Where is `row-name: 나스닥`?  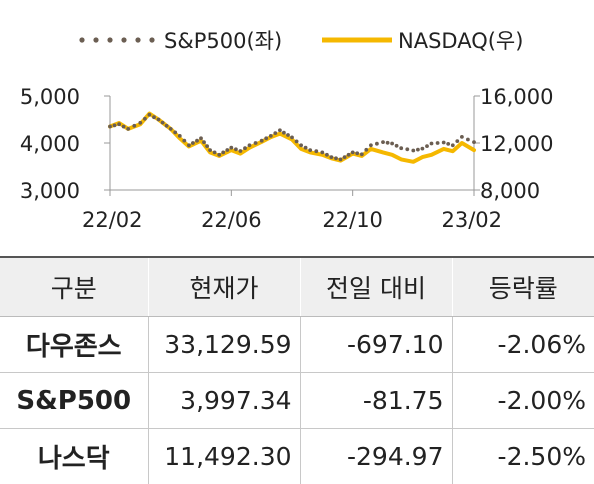 row-name: 나스닥 is located at coordinates (74, 456).